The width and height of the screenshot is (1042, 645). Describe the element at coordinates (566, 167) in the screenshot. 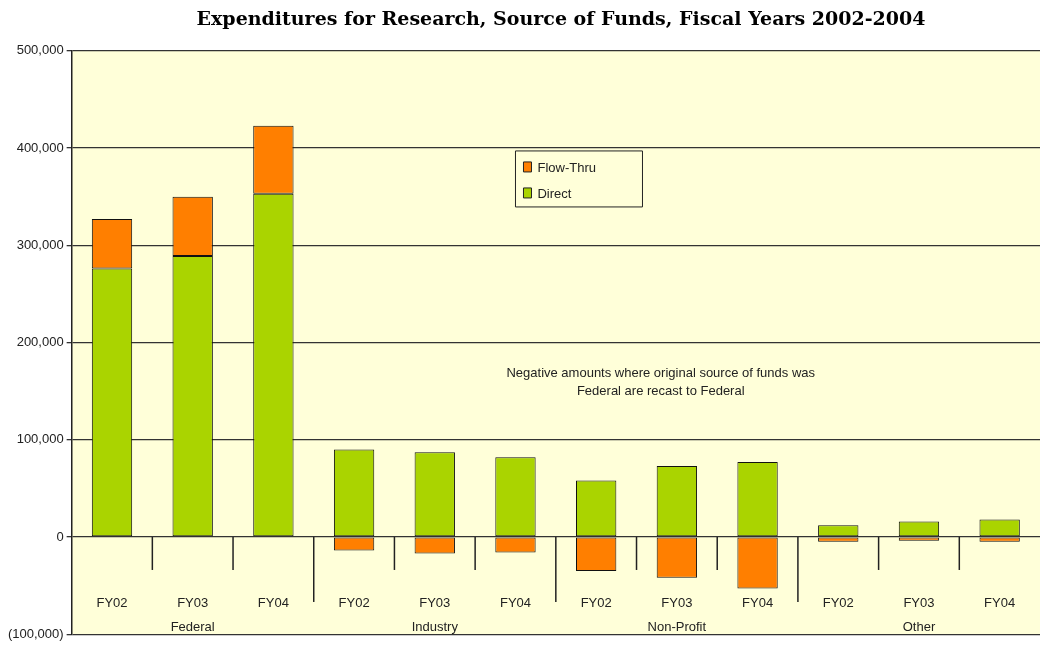

I see `legend-label: Flow-Thru` at that location.